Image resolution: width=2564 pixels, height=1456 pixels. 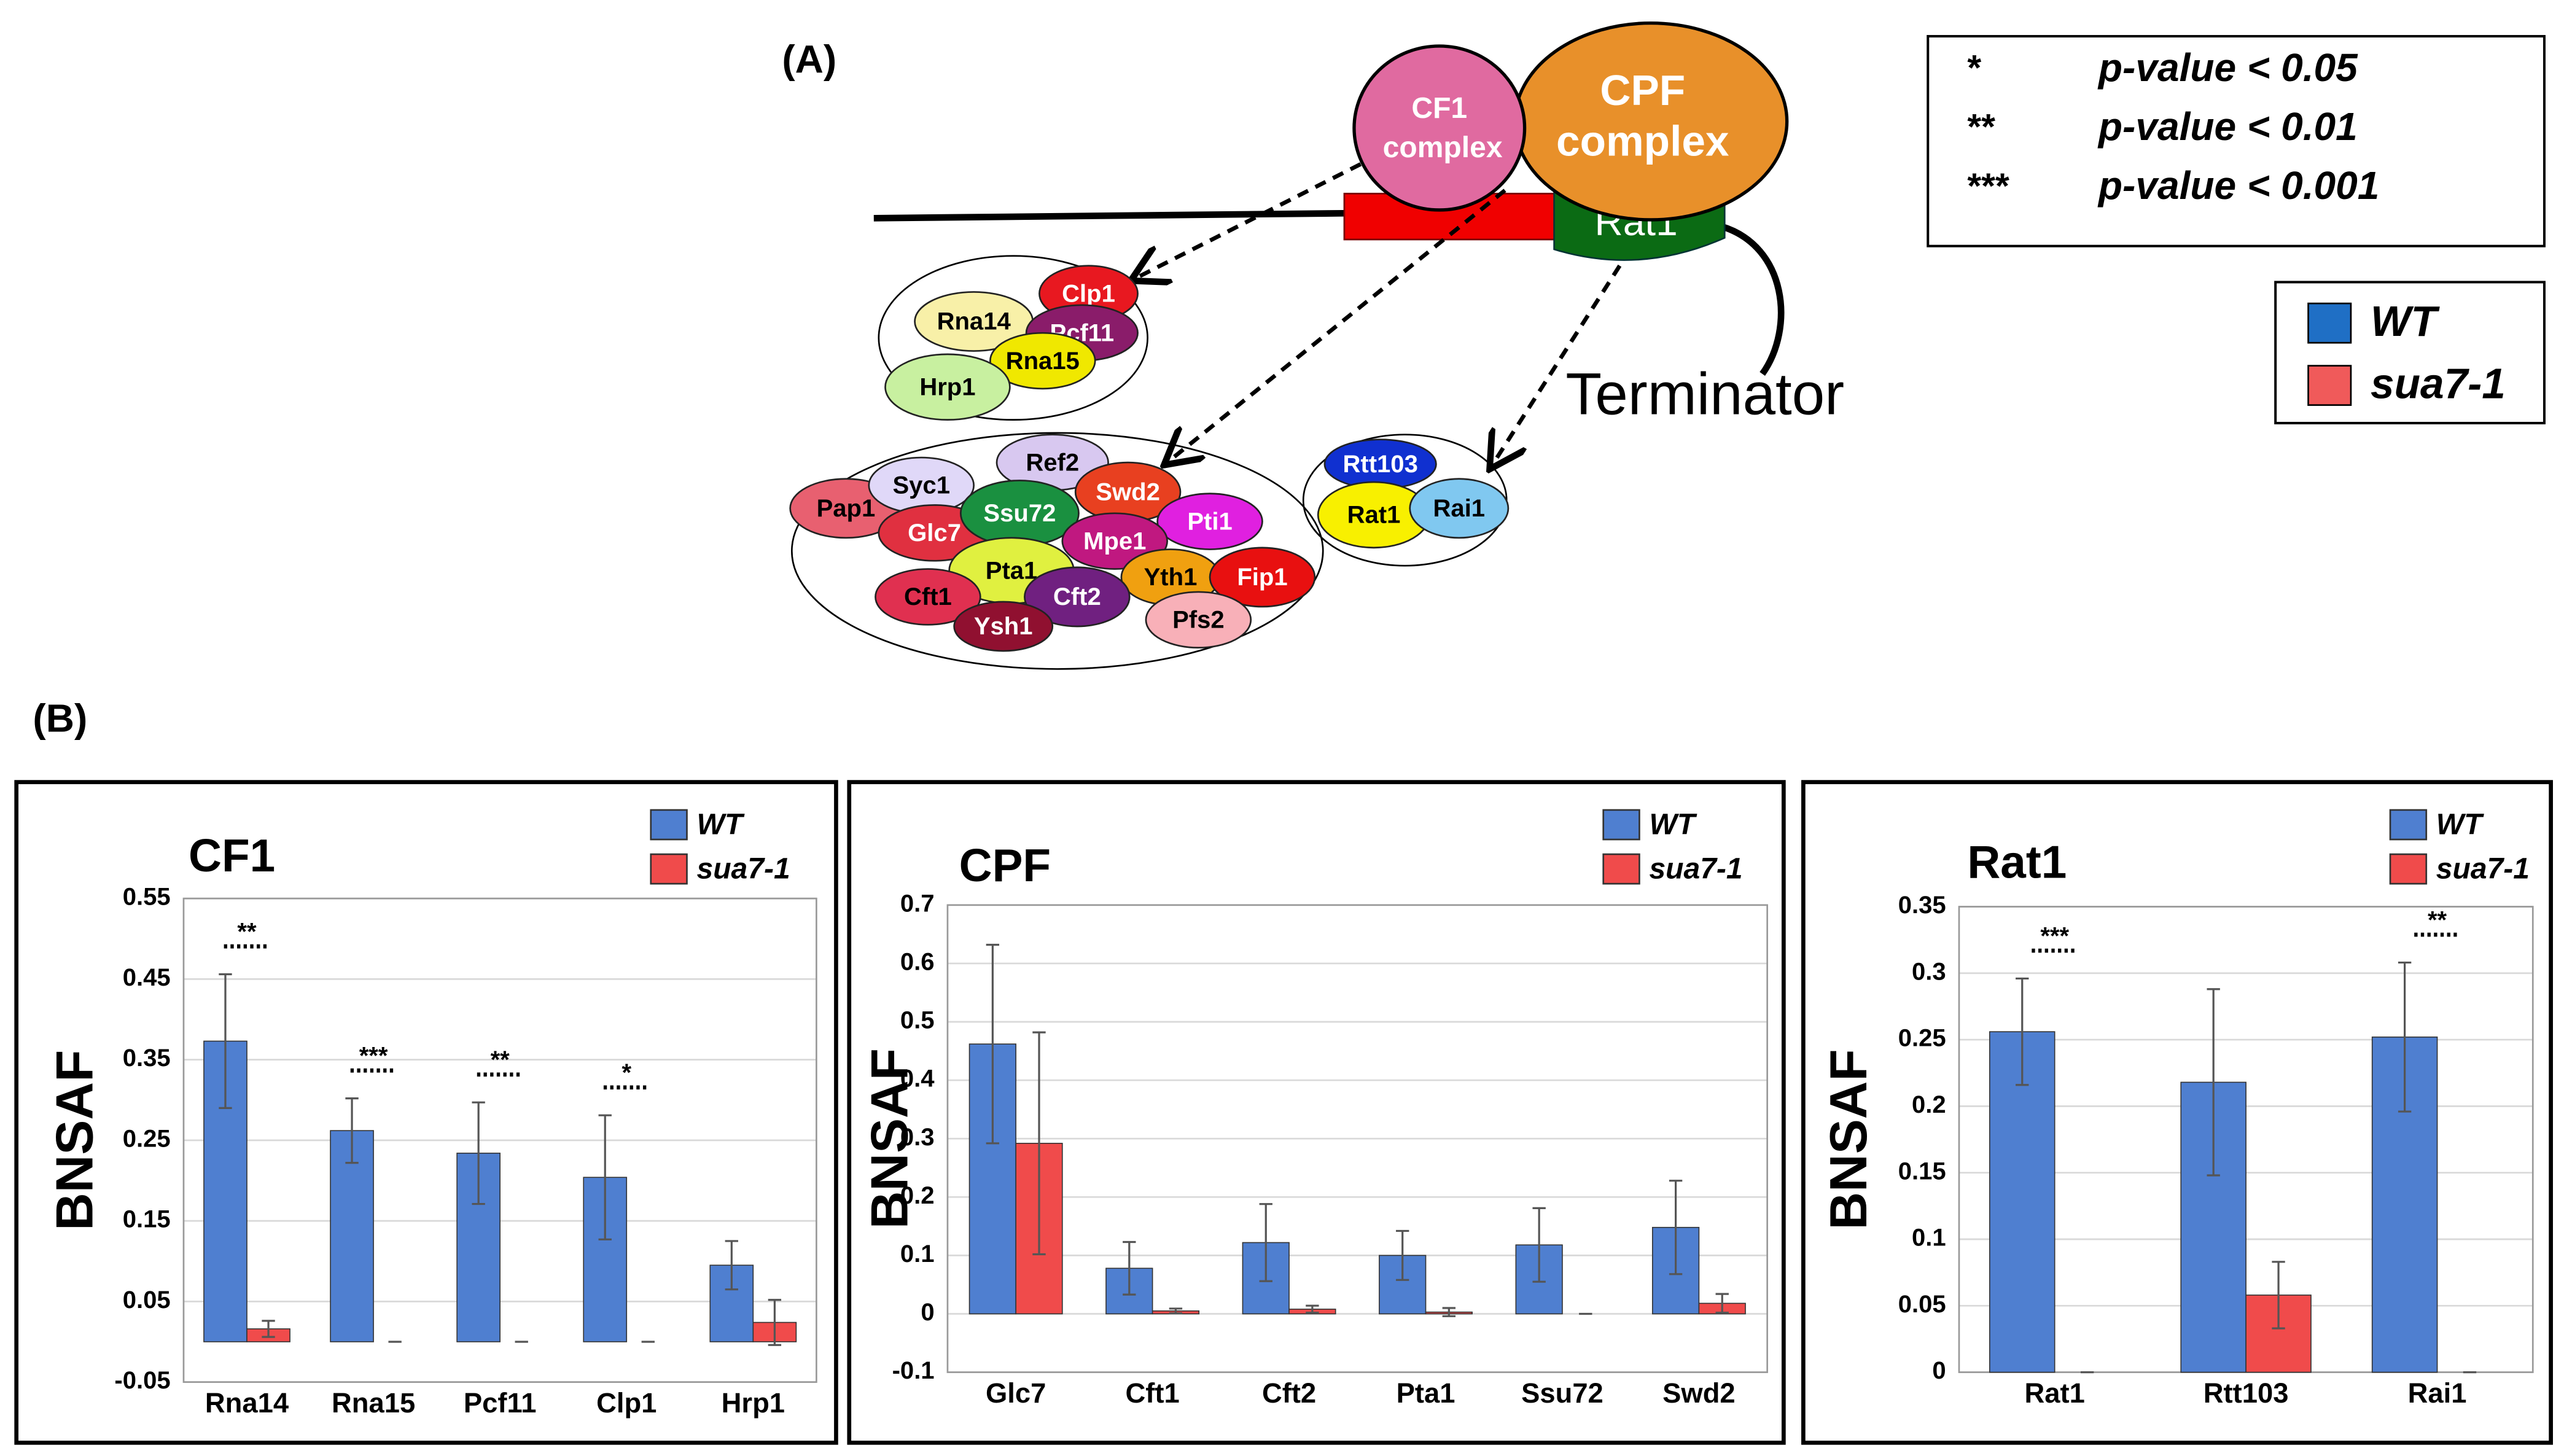 I want to click on y-tick-label: 0.15, so click(x=147, y=1219).